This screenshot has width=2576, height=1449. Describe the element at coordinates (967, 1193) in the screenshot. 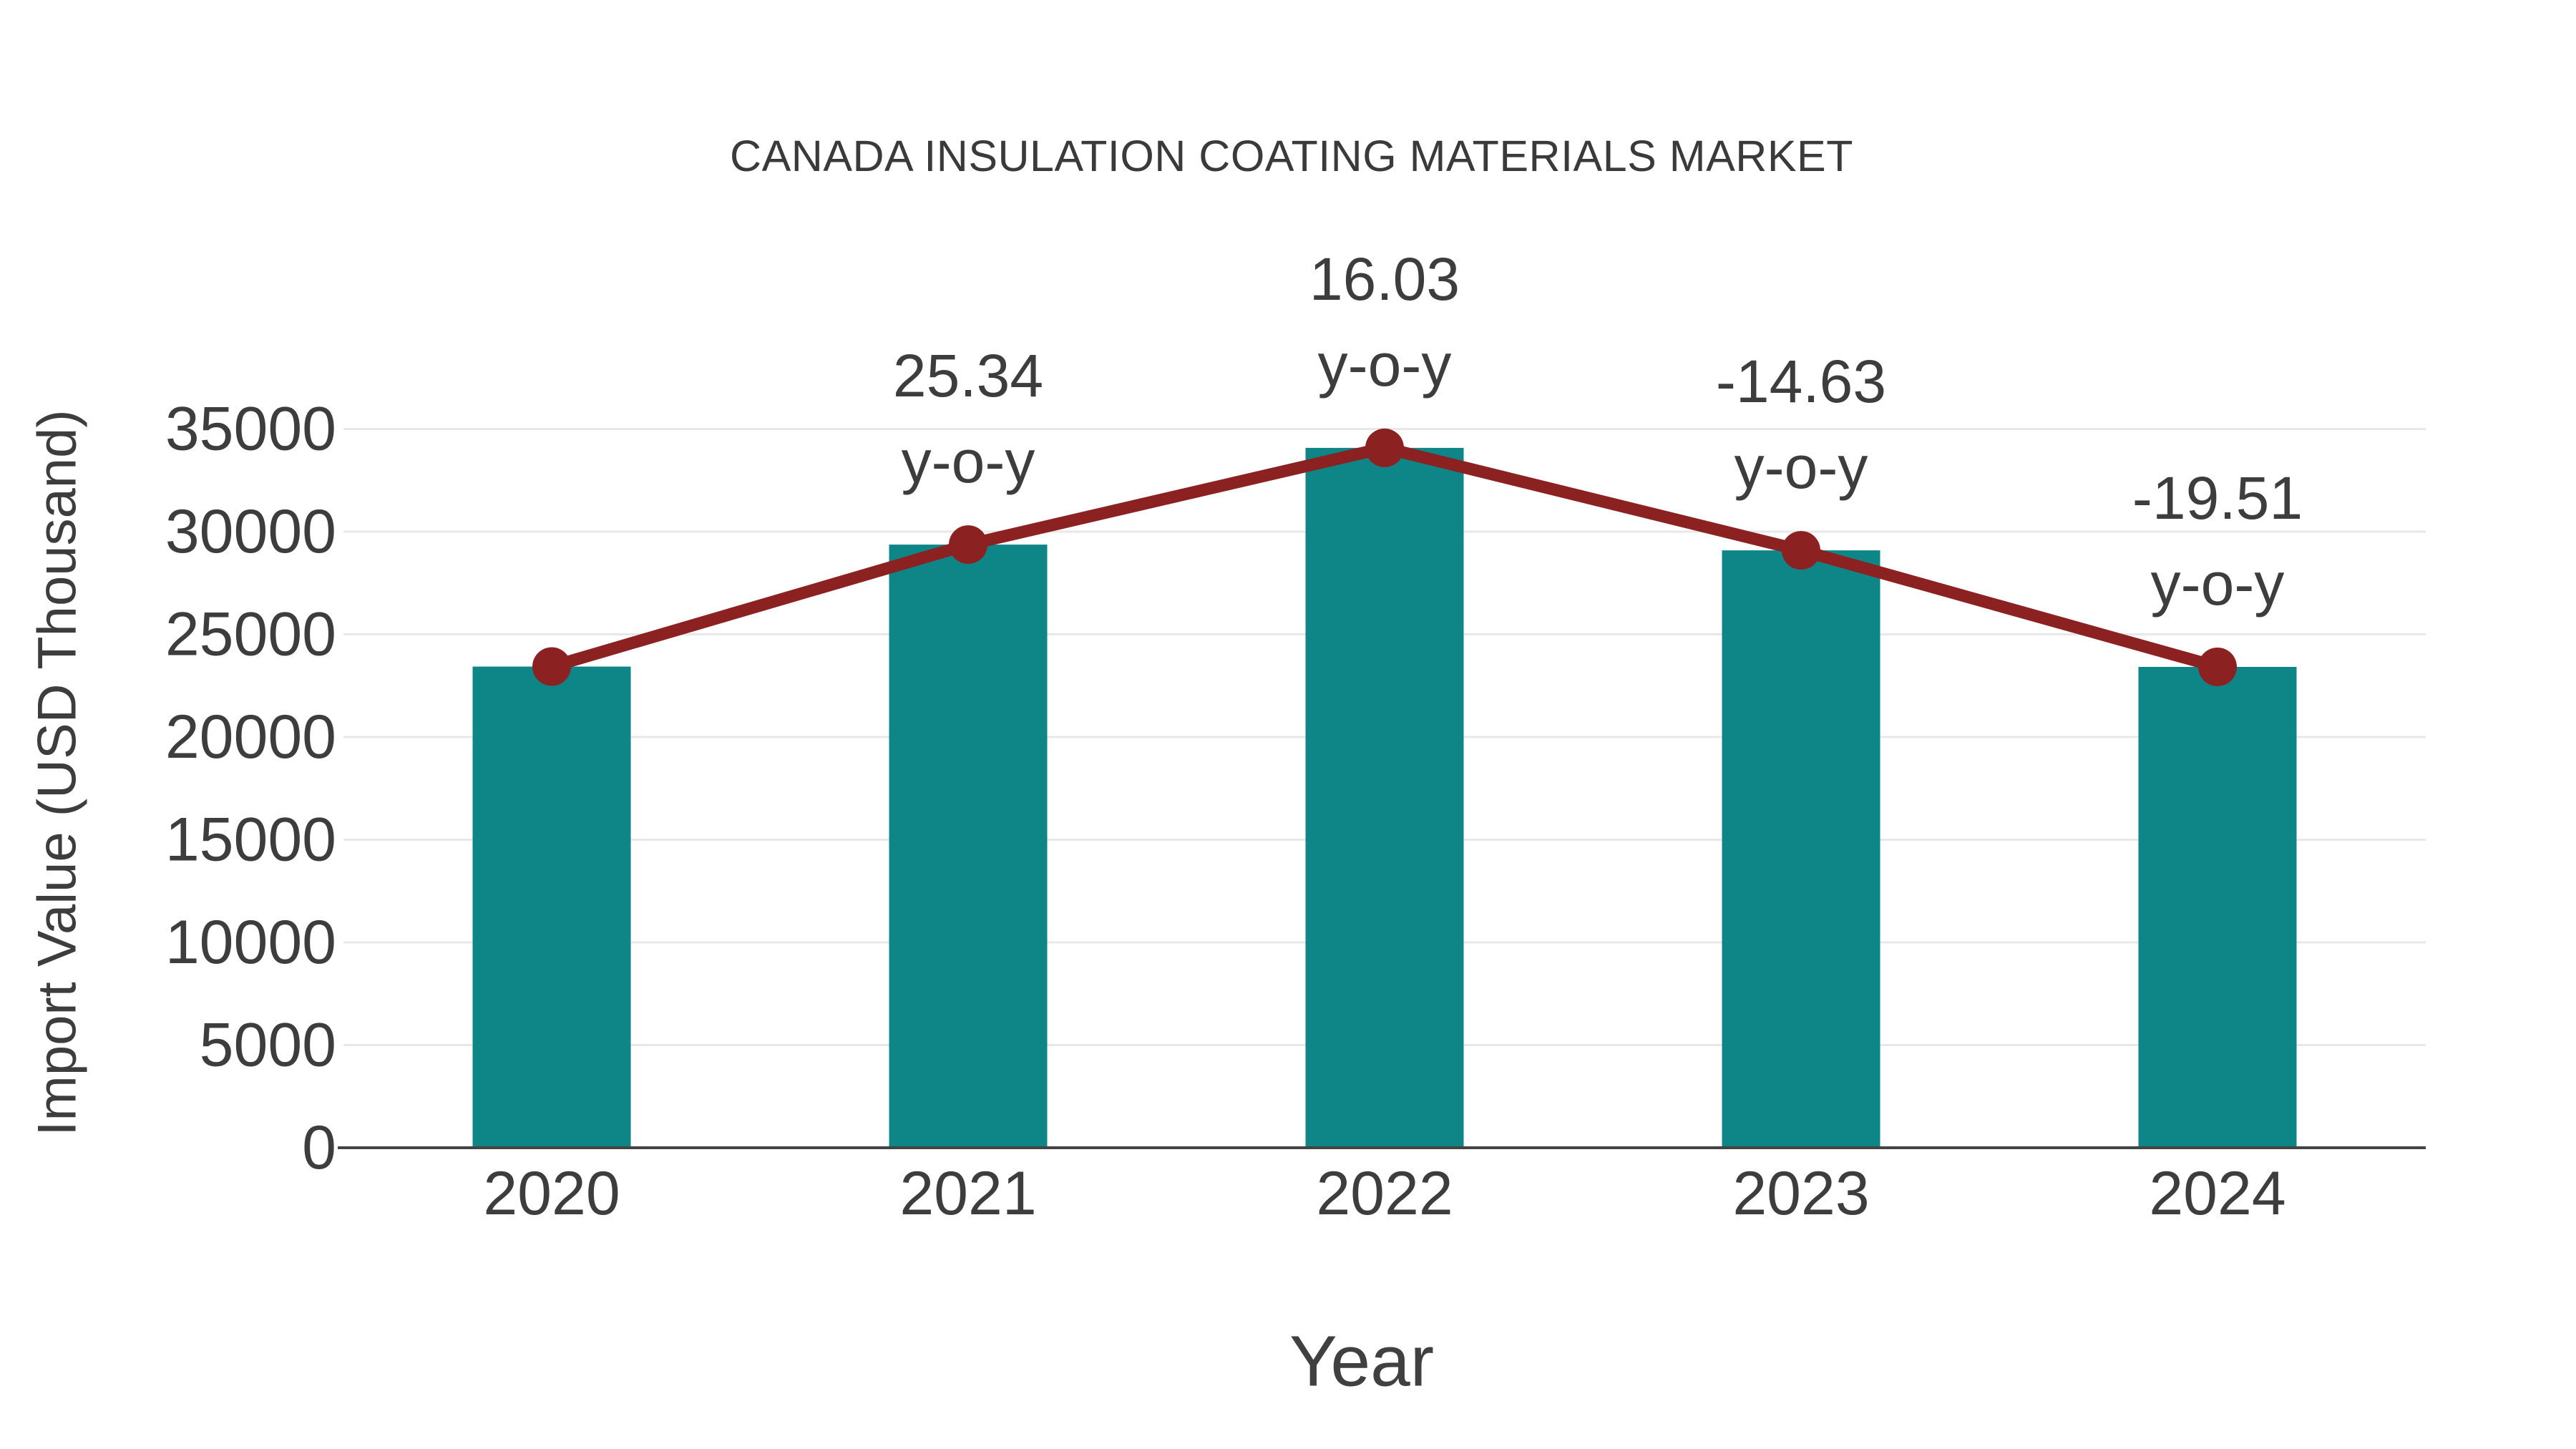

I see `x-tick-label-2021: 2021` at that location.